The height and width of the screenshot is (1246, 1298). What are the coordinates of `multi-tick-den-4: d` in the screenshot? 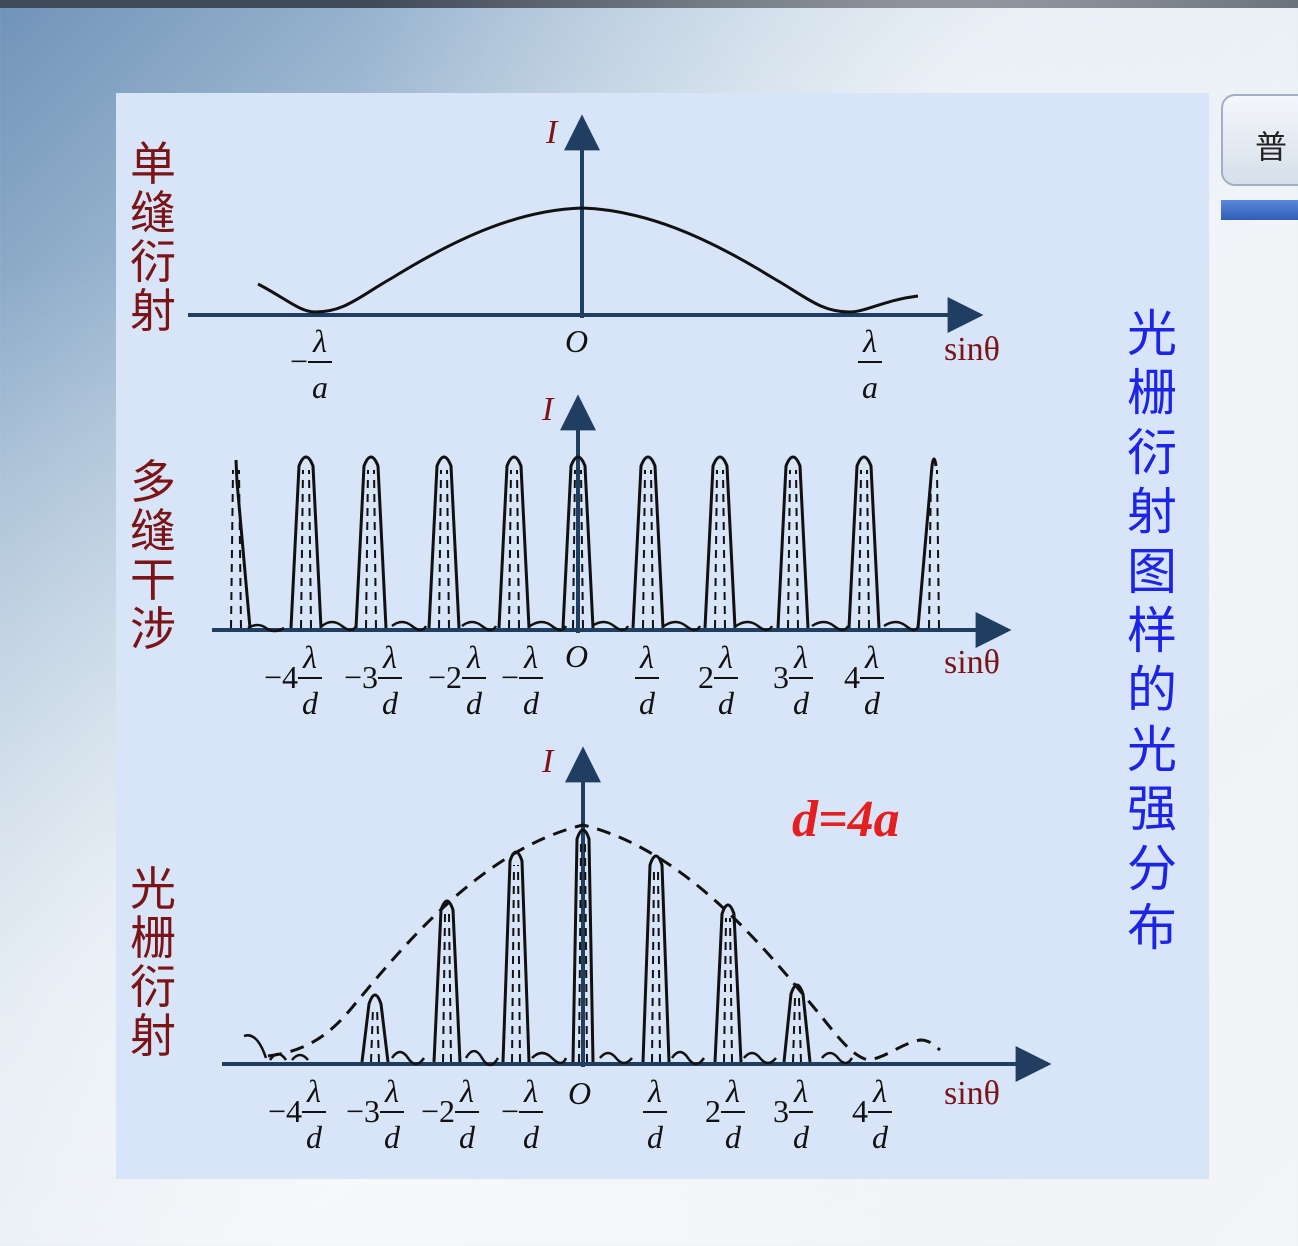 It's located at (647, 703).